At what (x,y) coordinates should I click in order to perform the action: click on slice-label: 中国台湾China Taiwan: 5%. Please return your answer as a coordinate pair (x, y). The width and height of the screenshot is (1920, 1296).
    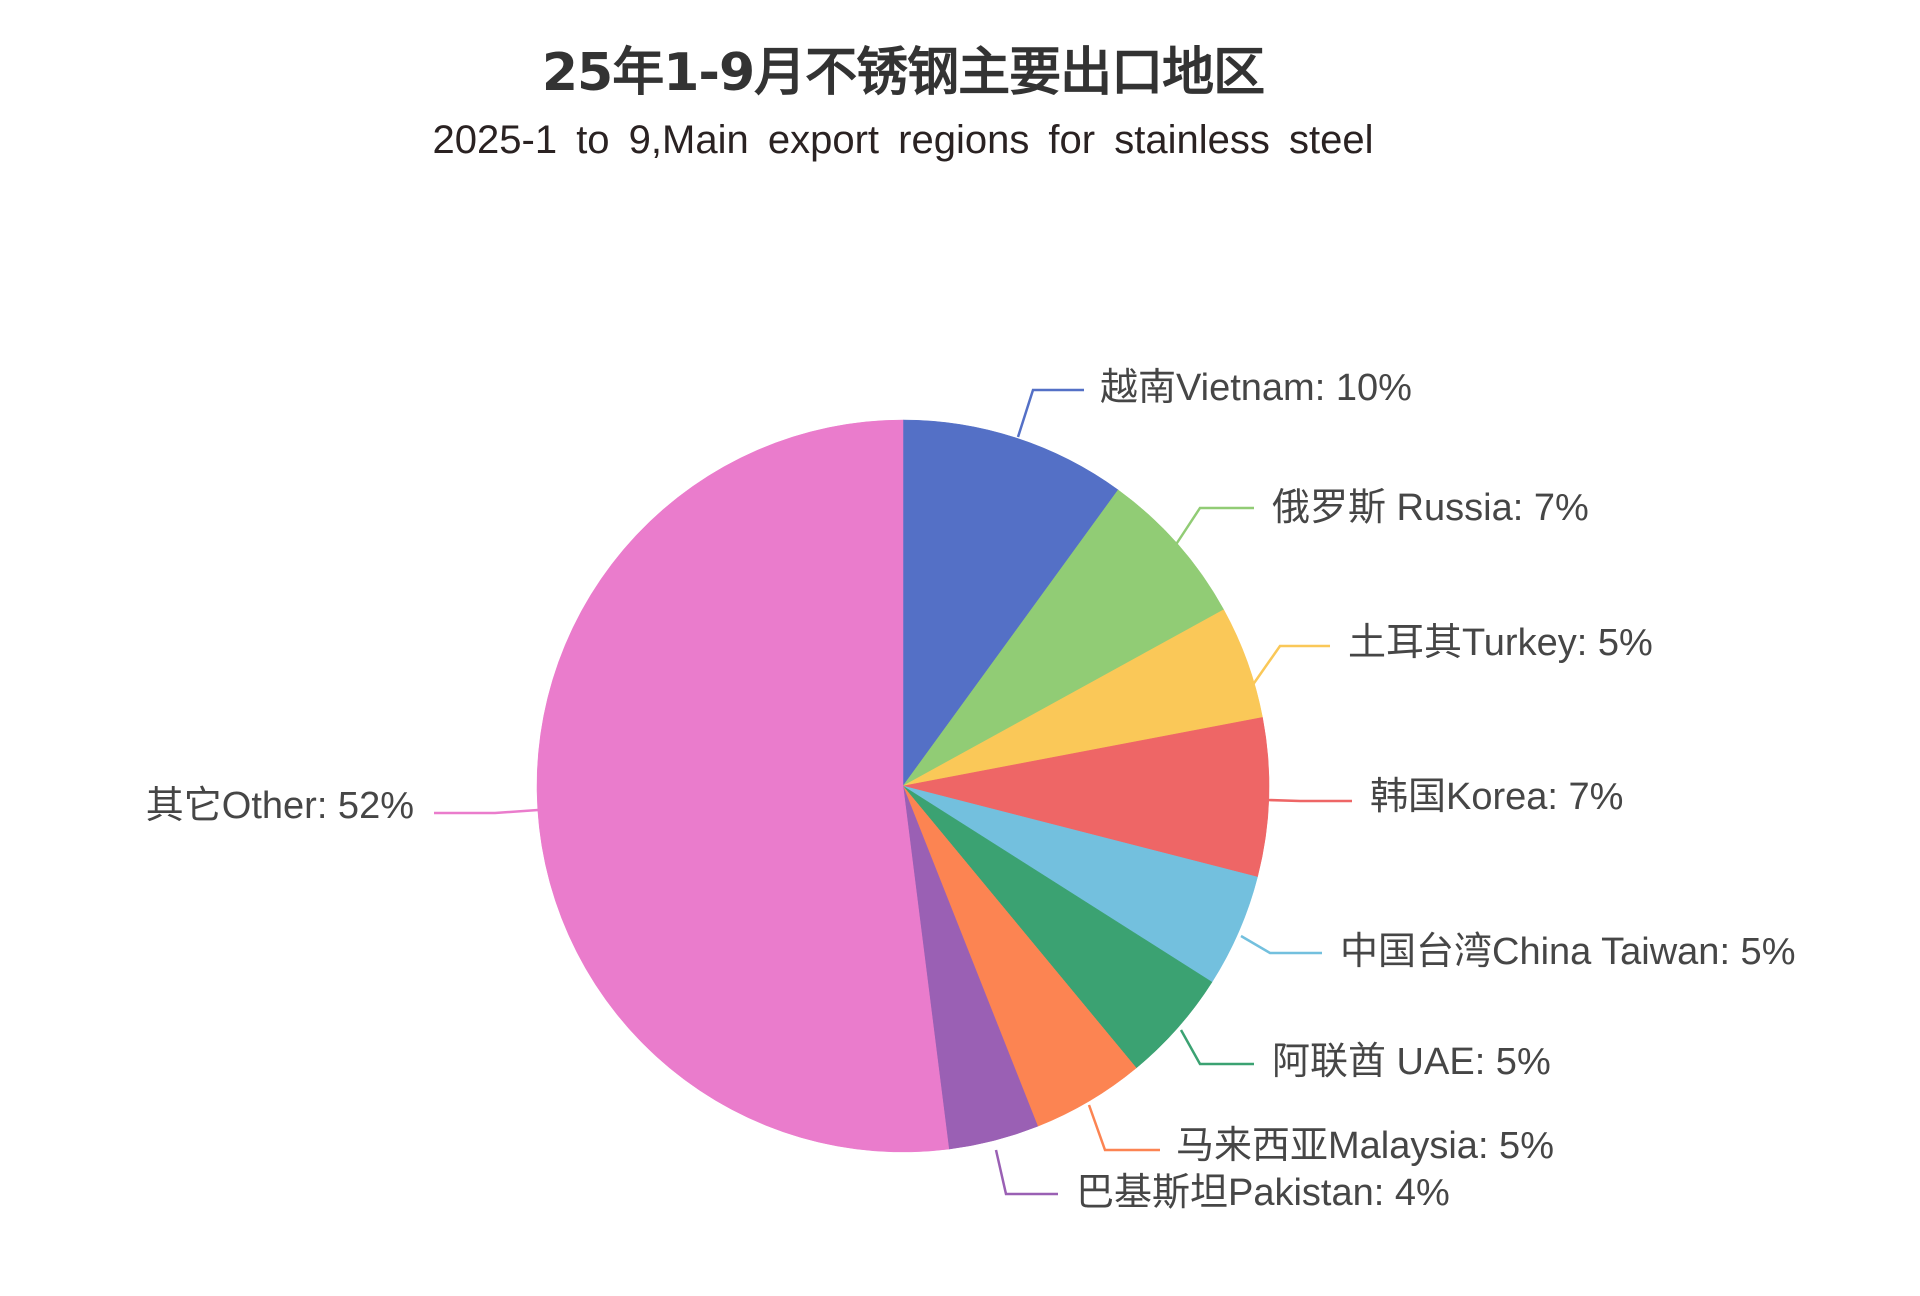
    Looking at the image, I should click on (1567, 952).